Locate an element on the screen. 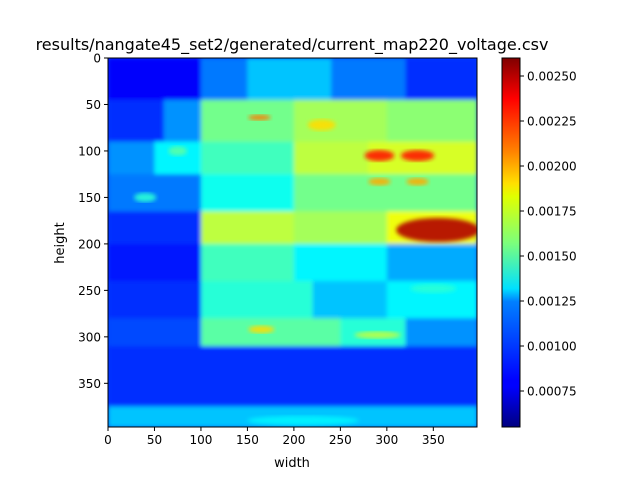  x-tick-label: 100 is located at coordinates (200, 440).